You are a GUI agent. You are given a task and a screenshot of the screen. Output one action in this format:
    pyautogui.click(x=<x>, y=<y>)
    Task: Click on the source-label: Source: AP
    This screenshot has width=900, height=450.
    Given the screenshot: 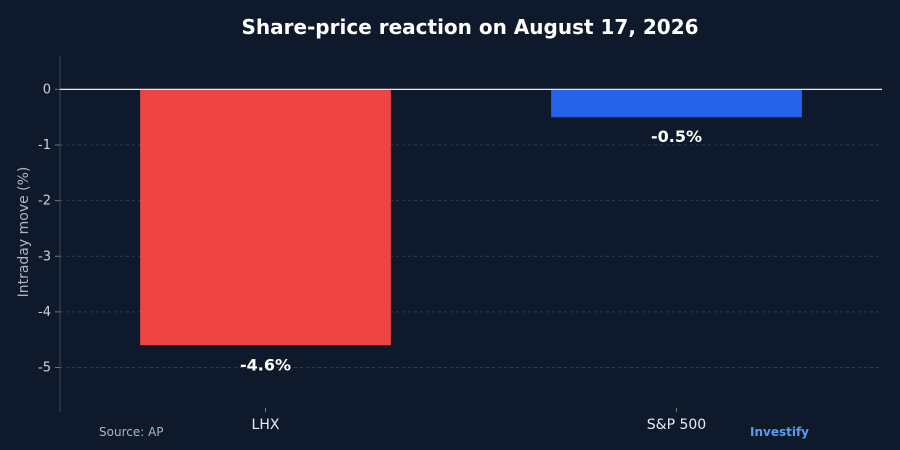 What is the action you would take?
    pyautogui.click(x=131, y=432)
    